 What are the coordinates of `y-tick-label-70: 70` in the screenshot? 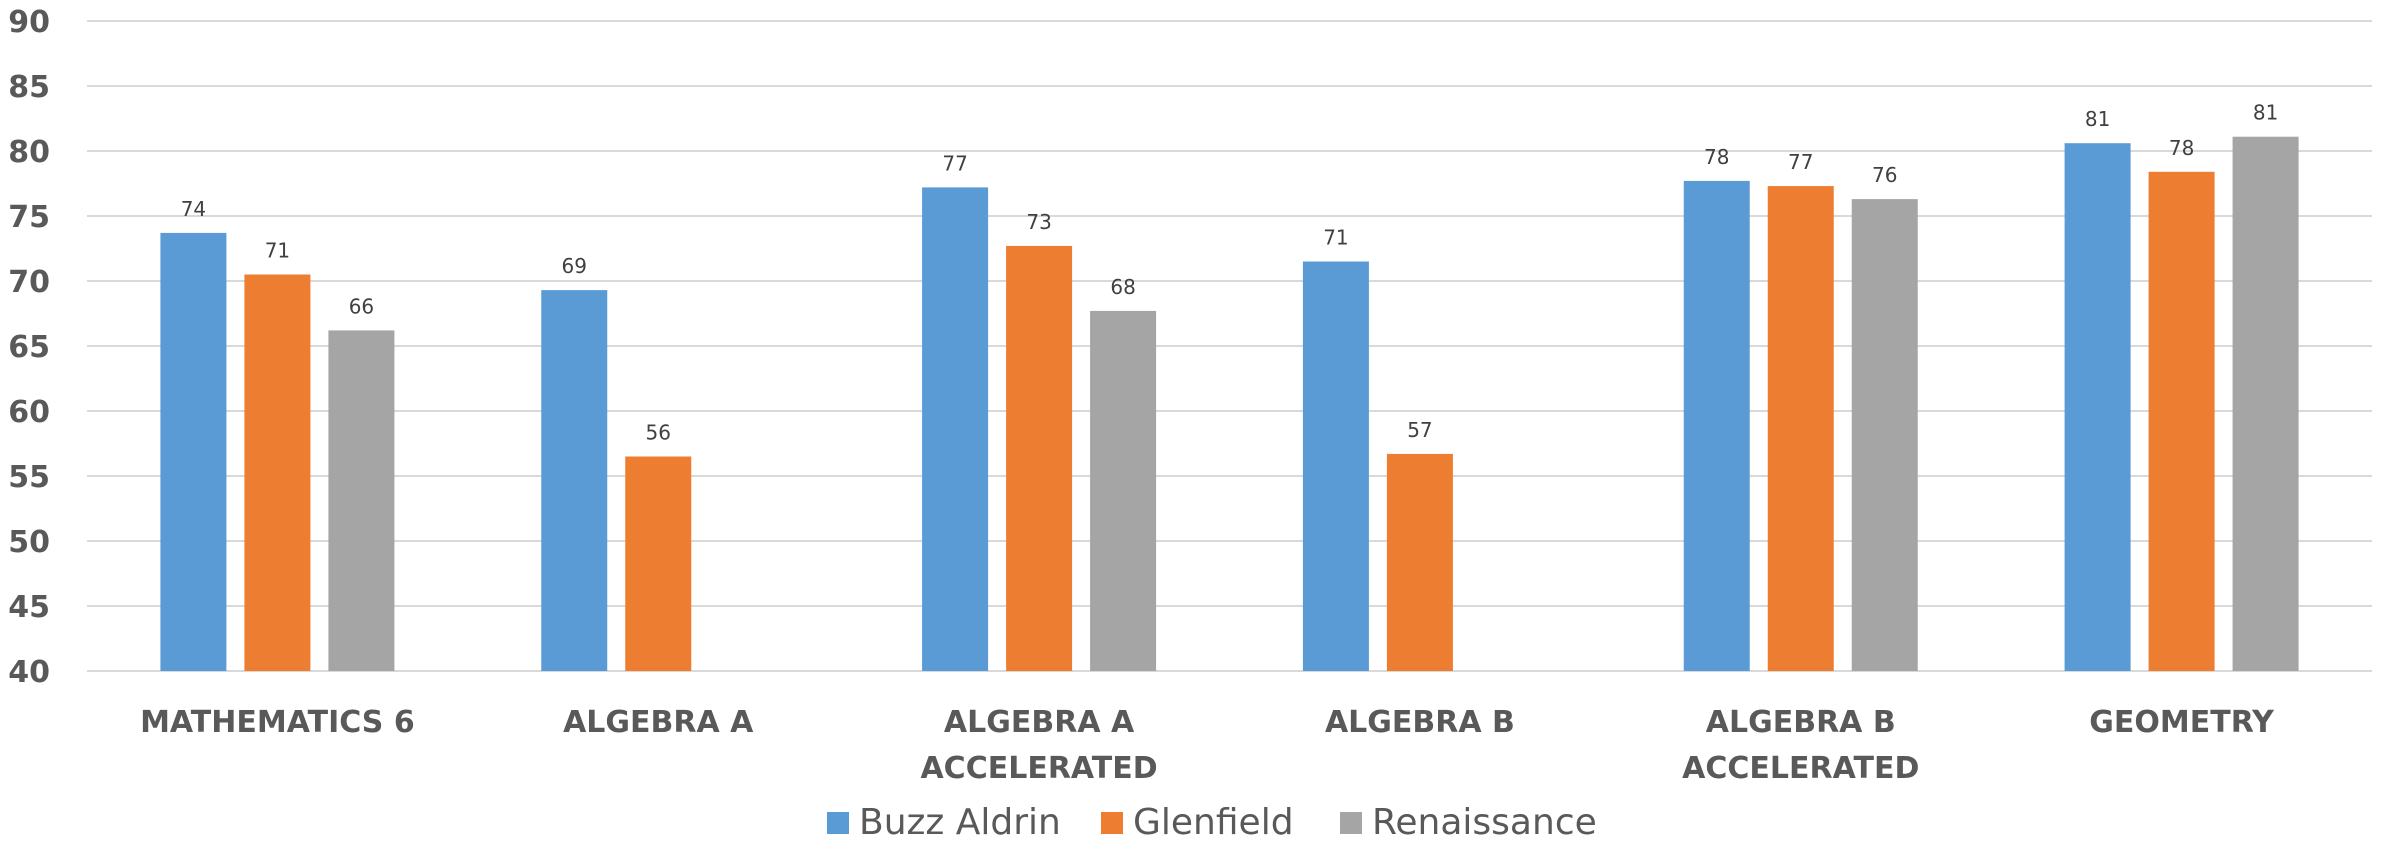 It's located at (29, 282).